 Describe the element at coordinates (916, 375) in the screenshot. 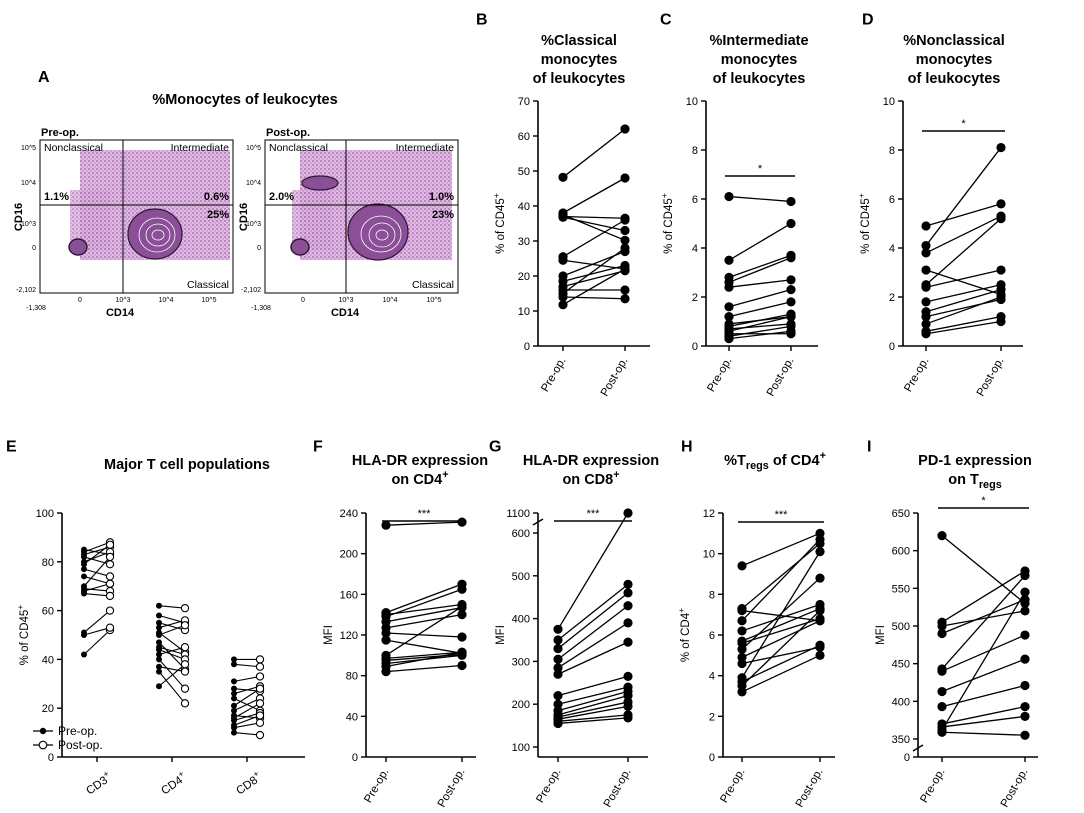

I see `x-tick-label: Pre-op.` at that location.